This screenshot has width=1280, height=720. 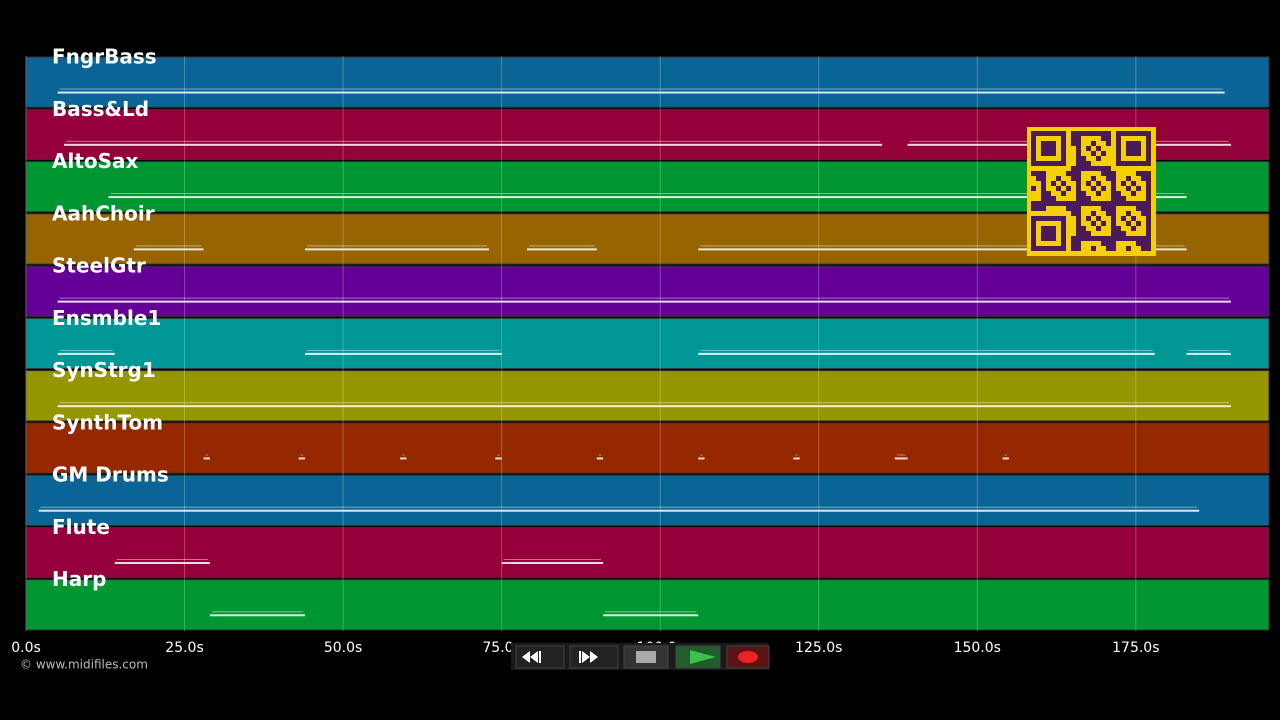 What do you see at coordinates (646, 657) in the screenshot?
I see `stop-button` at bounding box center [646, 657].